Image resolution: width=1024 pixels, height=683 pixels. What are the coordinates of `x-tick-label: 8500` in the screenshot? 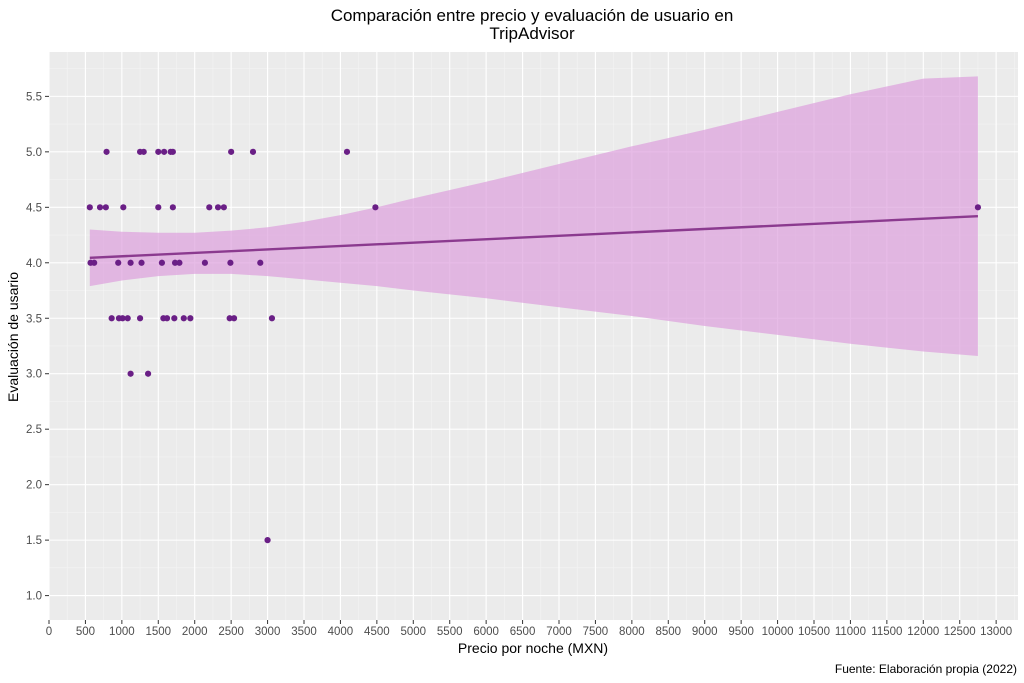 It's located at (668, 632).